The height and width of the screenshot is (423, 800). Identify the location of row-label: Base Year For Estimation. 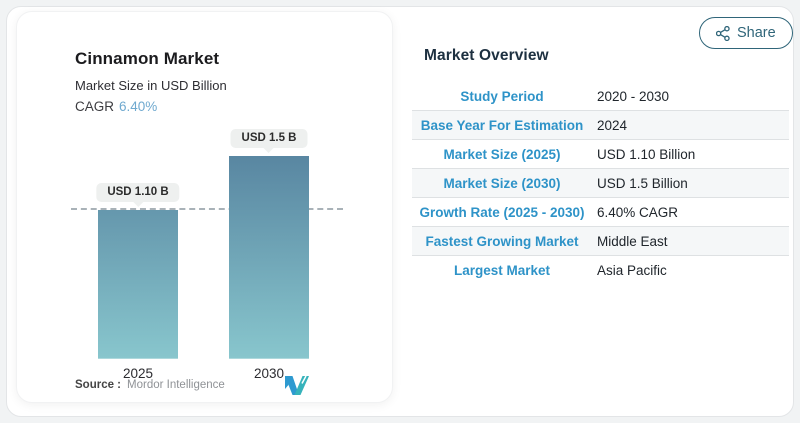
(502, 125).